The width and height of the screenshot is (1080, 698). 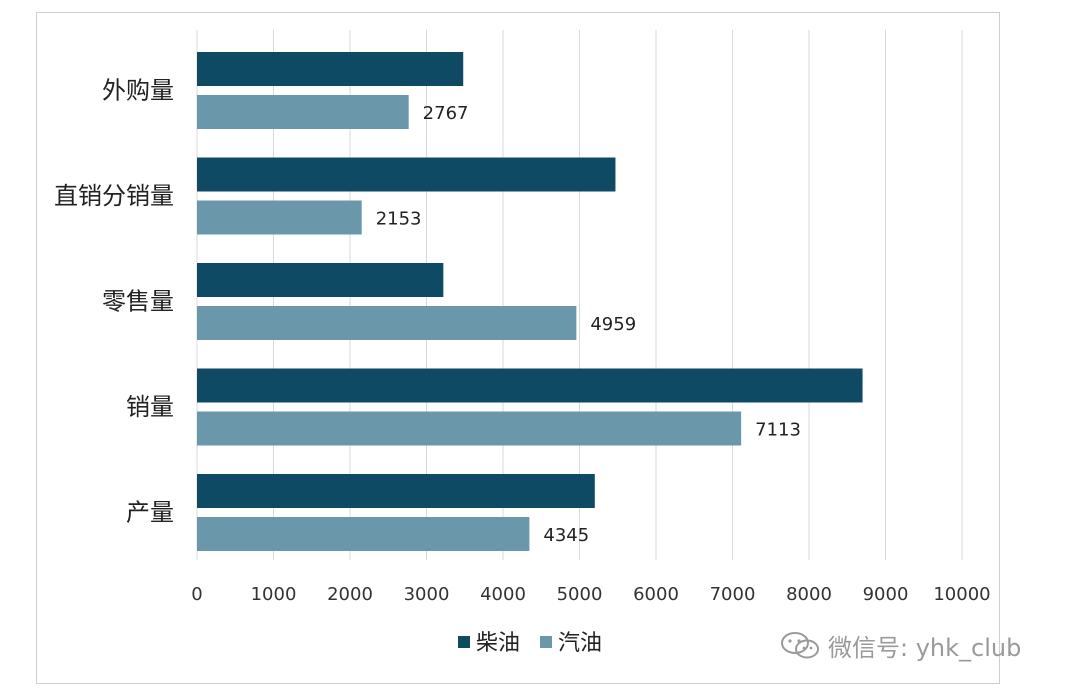 I want to click on x-tick-label: 10000, so click(x=961, y=594).